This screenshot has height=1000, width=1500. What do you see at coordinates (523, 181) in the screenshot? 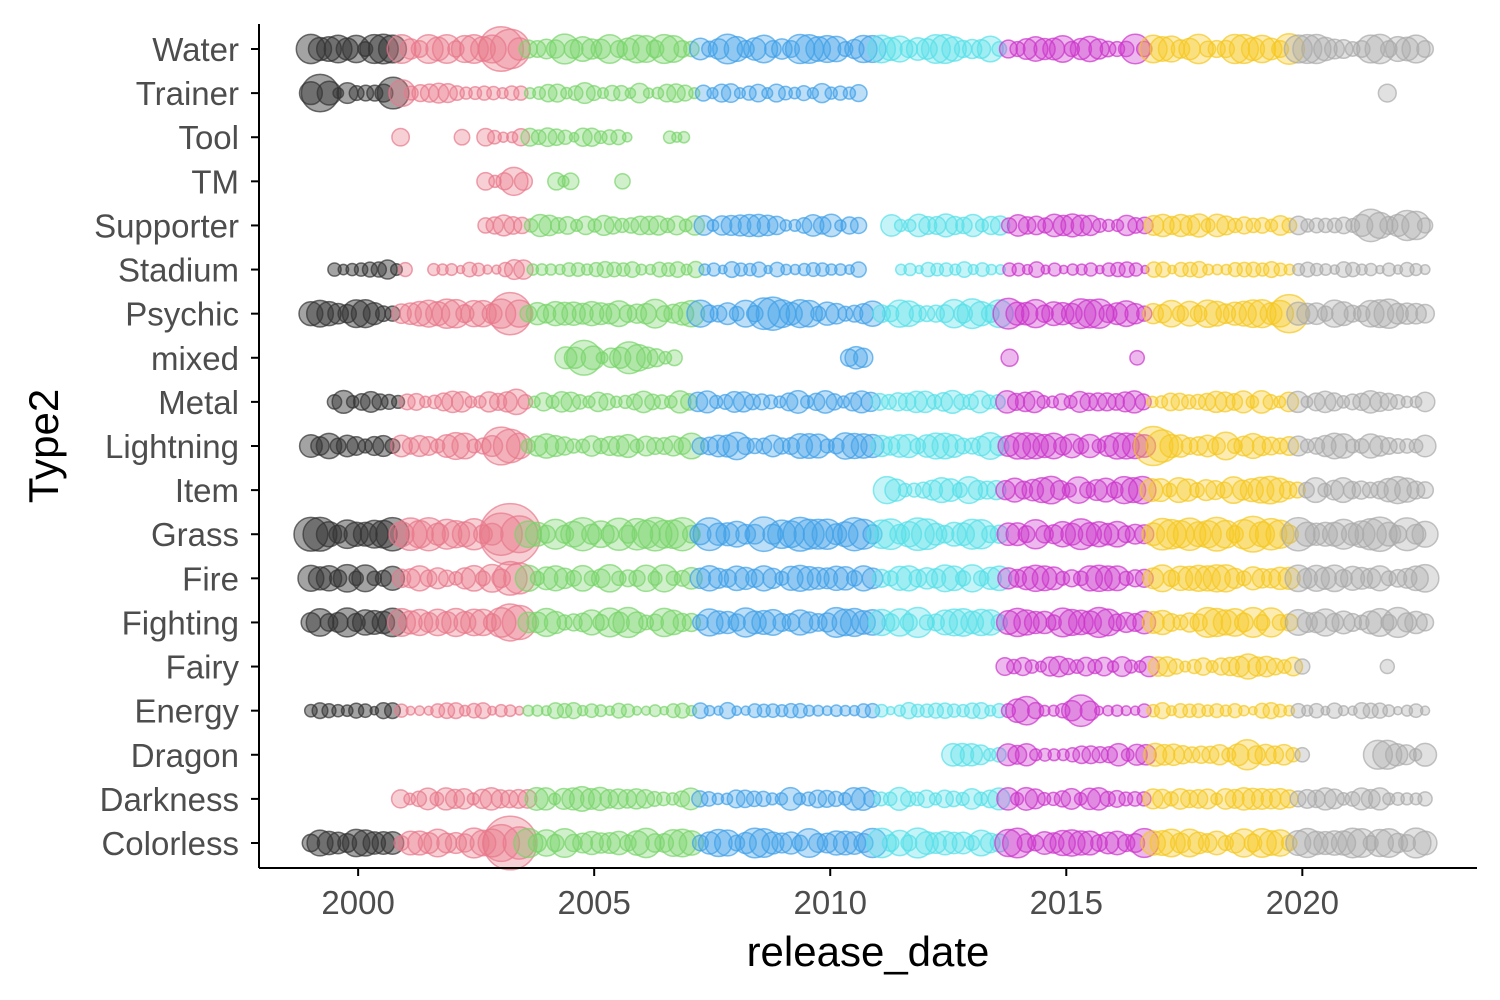
I see `point-TM` at bounding box center [523, 181].